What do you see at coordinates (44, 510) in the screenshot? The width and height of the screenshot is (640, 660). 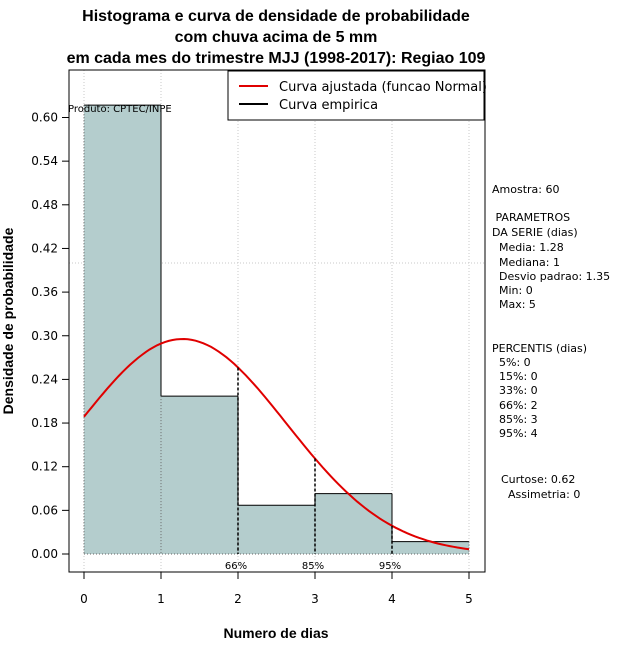 I see `y-tick-label: 0.06` at bounding box center [44, 510].